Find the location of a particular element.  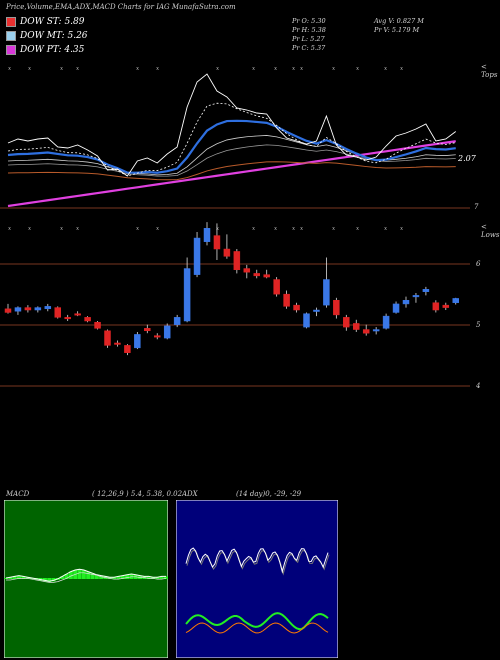

adx-panel is located at coordinates (257, 579).